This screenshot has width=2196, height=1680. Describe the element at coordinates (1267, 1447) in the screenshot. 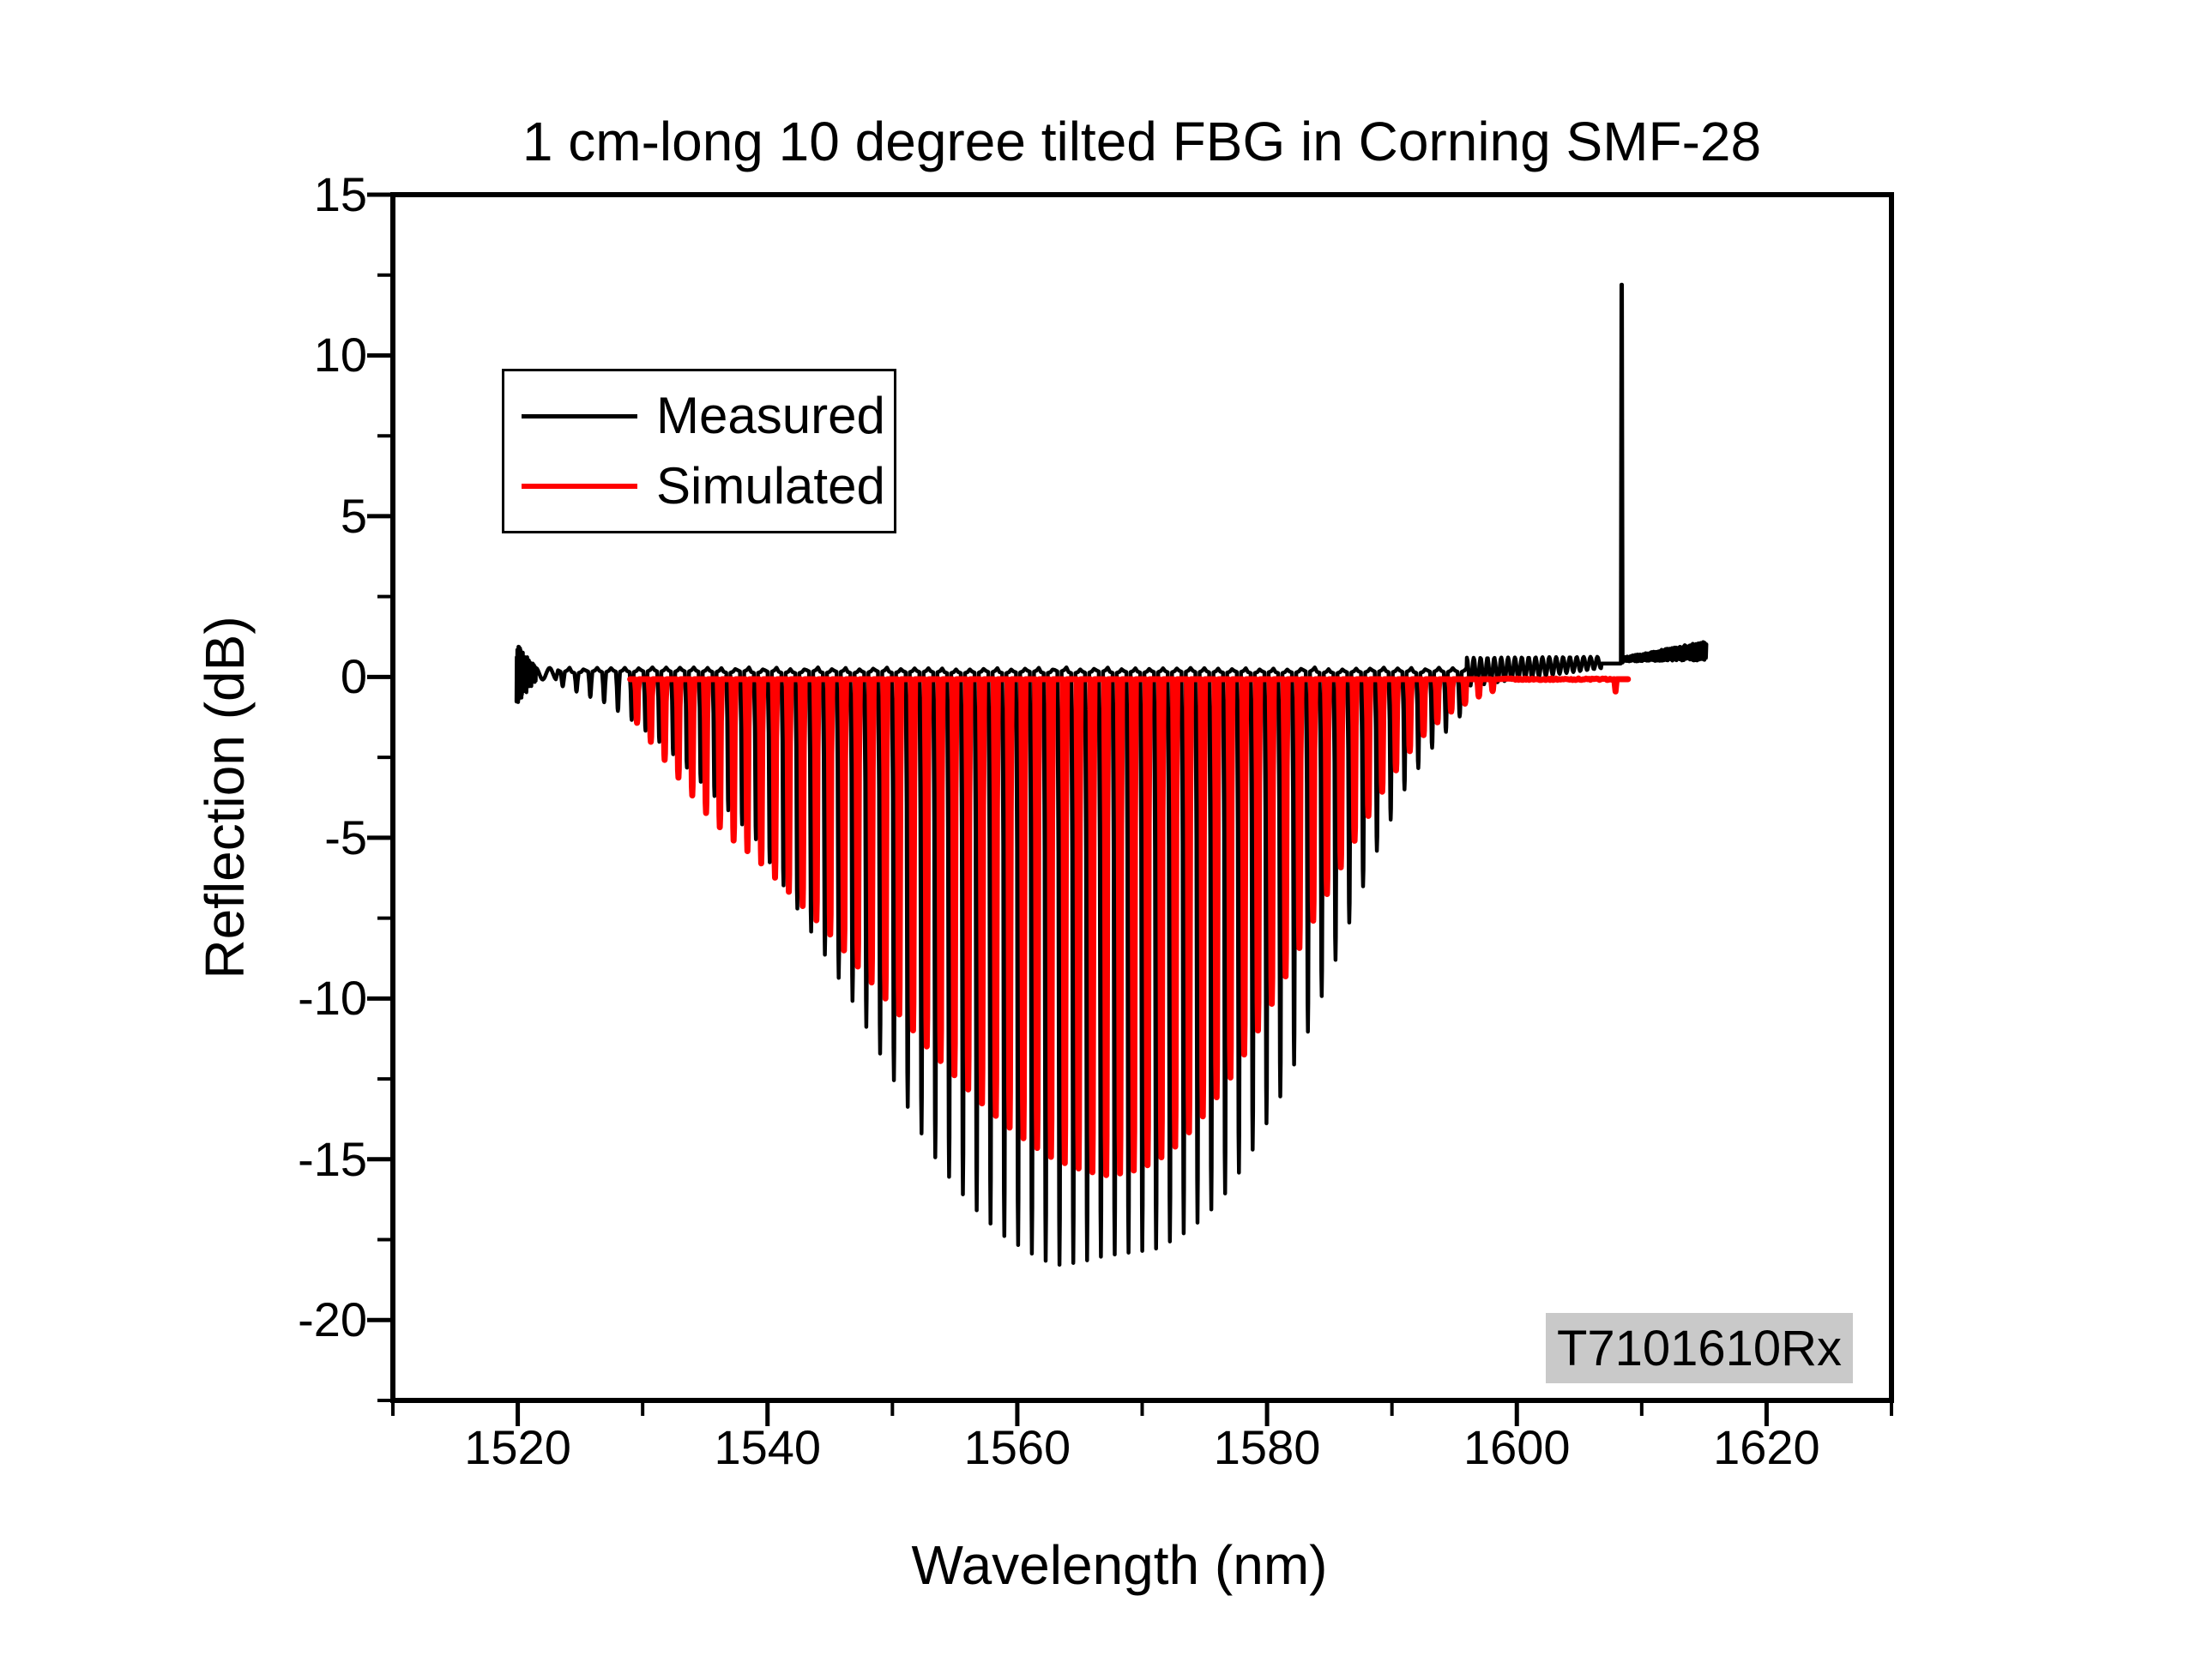

I see `x-tick-label: 1580` at that location.